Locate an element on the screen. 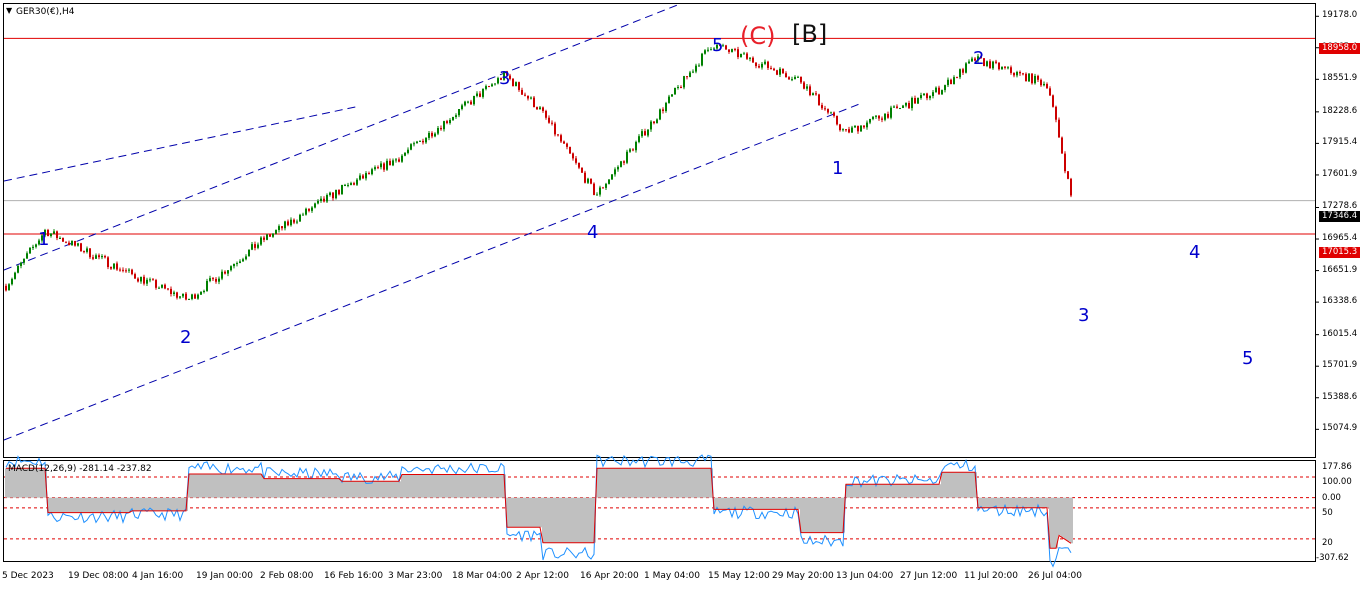  price-tag-current: 17346.4 is located at coordinates (1340, 216).